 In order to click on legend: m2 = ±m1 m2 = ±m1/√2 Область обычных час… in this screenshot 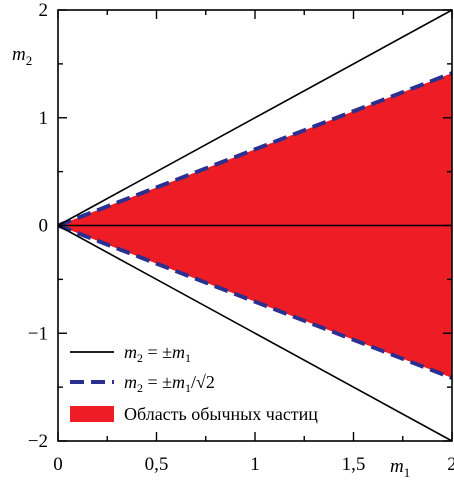, I will do `click(194, 383)`.